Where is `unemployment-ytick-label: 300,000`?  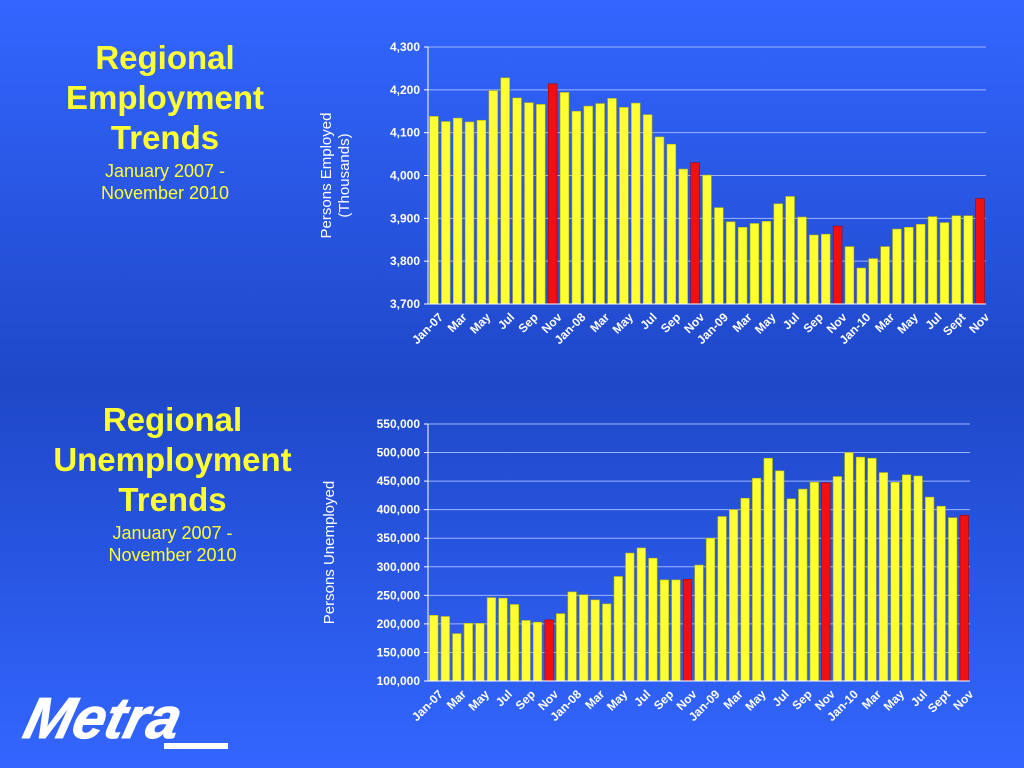
unemployment-ytick-label: 300,000 is located at coordinates (399, 567).